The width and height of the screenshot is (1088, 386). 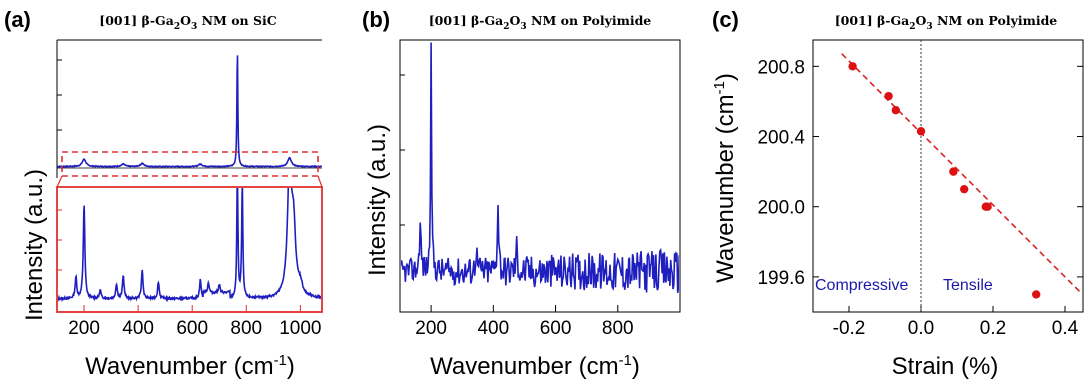 I want to click on panel-b-label: (b), so click(x=376, y=19).